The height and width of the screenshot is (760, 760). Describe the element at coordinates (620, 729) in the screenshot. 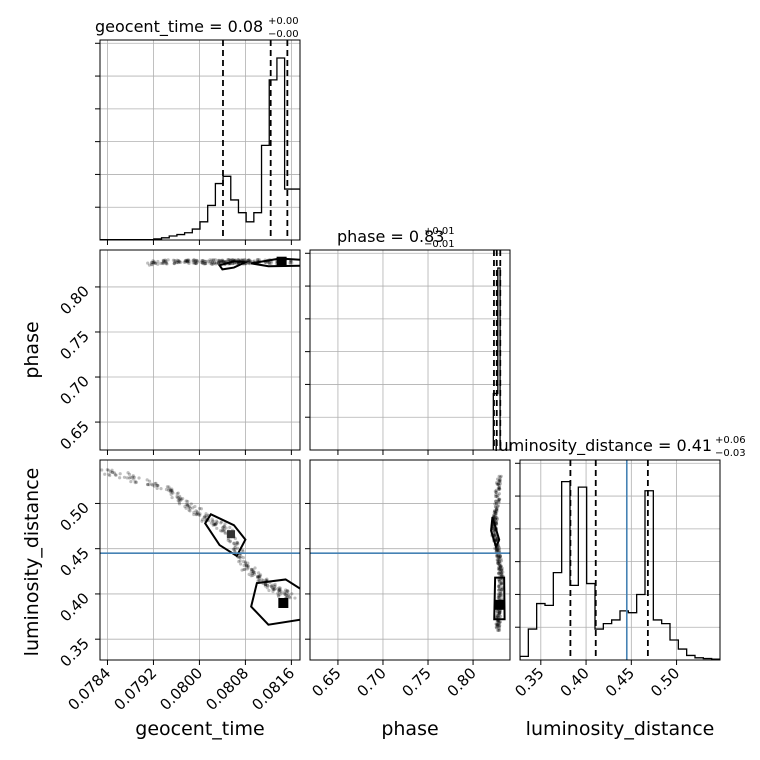

I see `x-axis-label-luminosity-distance: luminosity_distance` at that location.